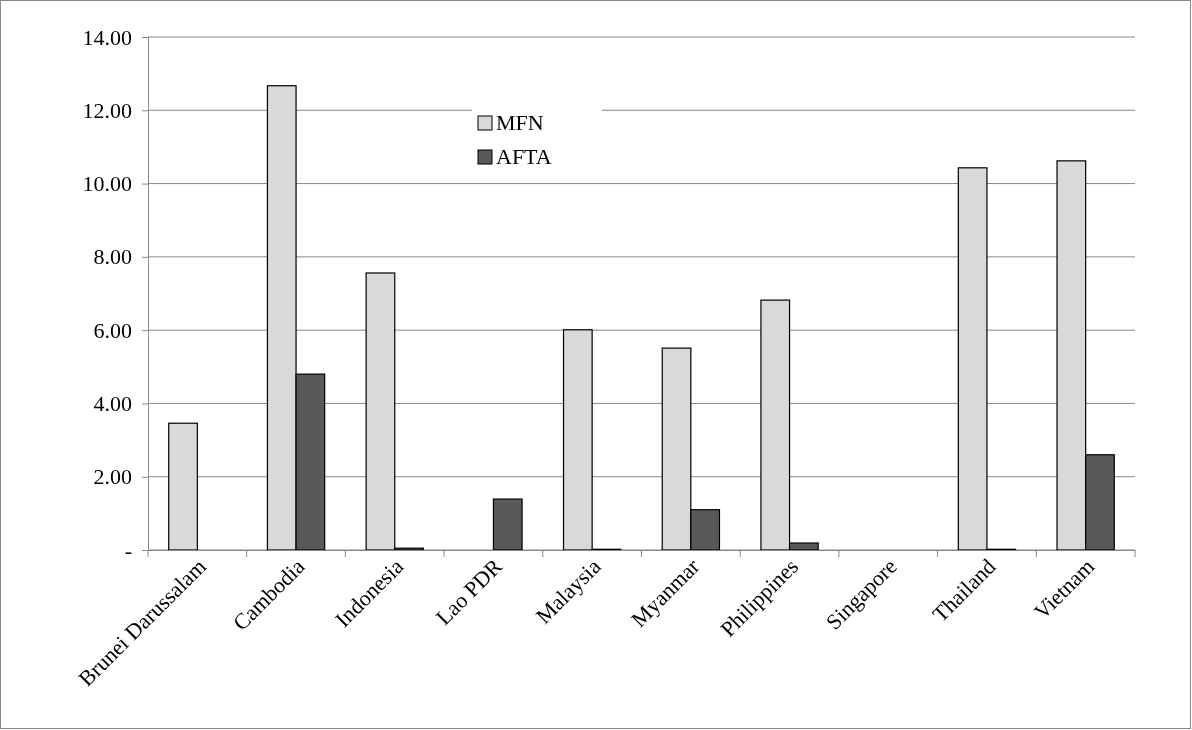  Describe the element at coordinates (107, 184) in the screenshot. I see `y-tick-label: 10.00` at that location.